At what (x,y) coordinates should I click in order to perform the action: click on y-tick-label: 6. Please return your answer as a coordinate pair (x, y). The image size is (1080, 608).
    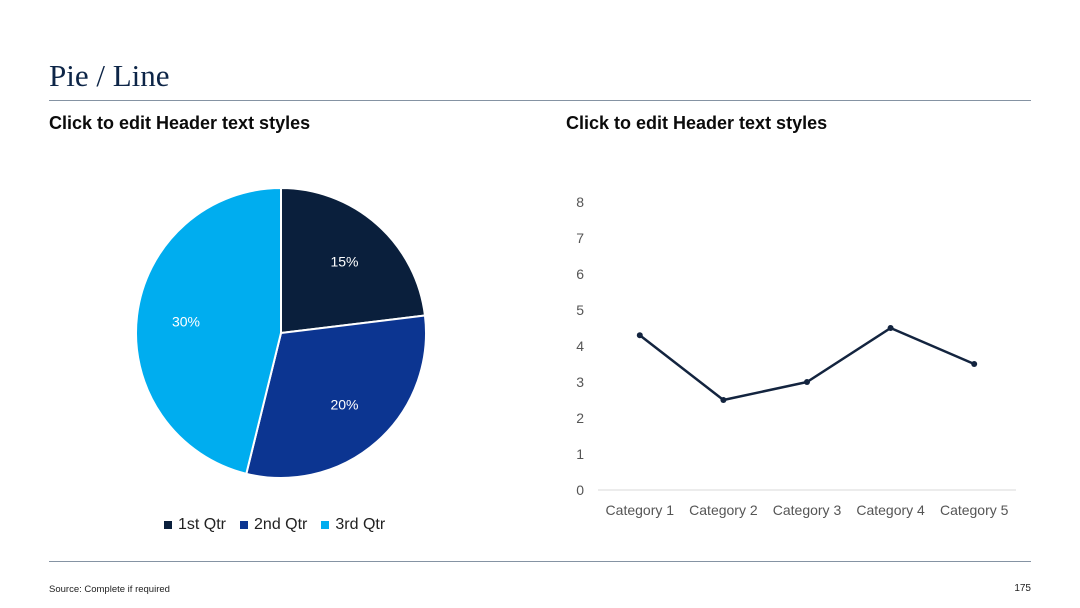
    Looking at the image, I should click on (580, 274).